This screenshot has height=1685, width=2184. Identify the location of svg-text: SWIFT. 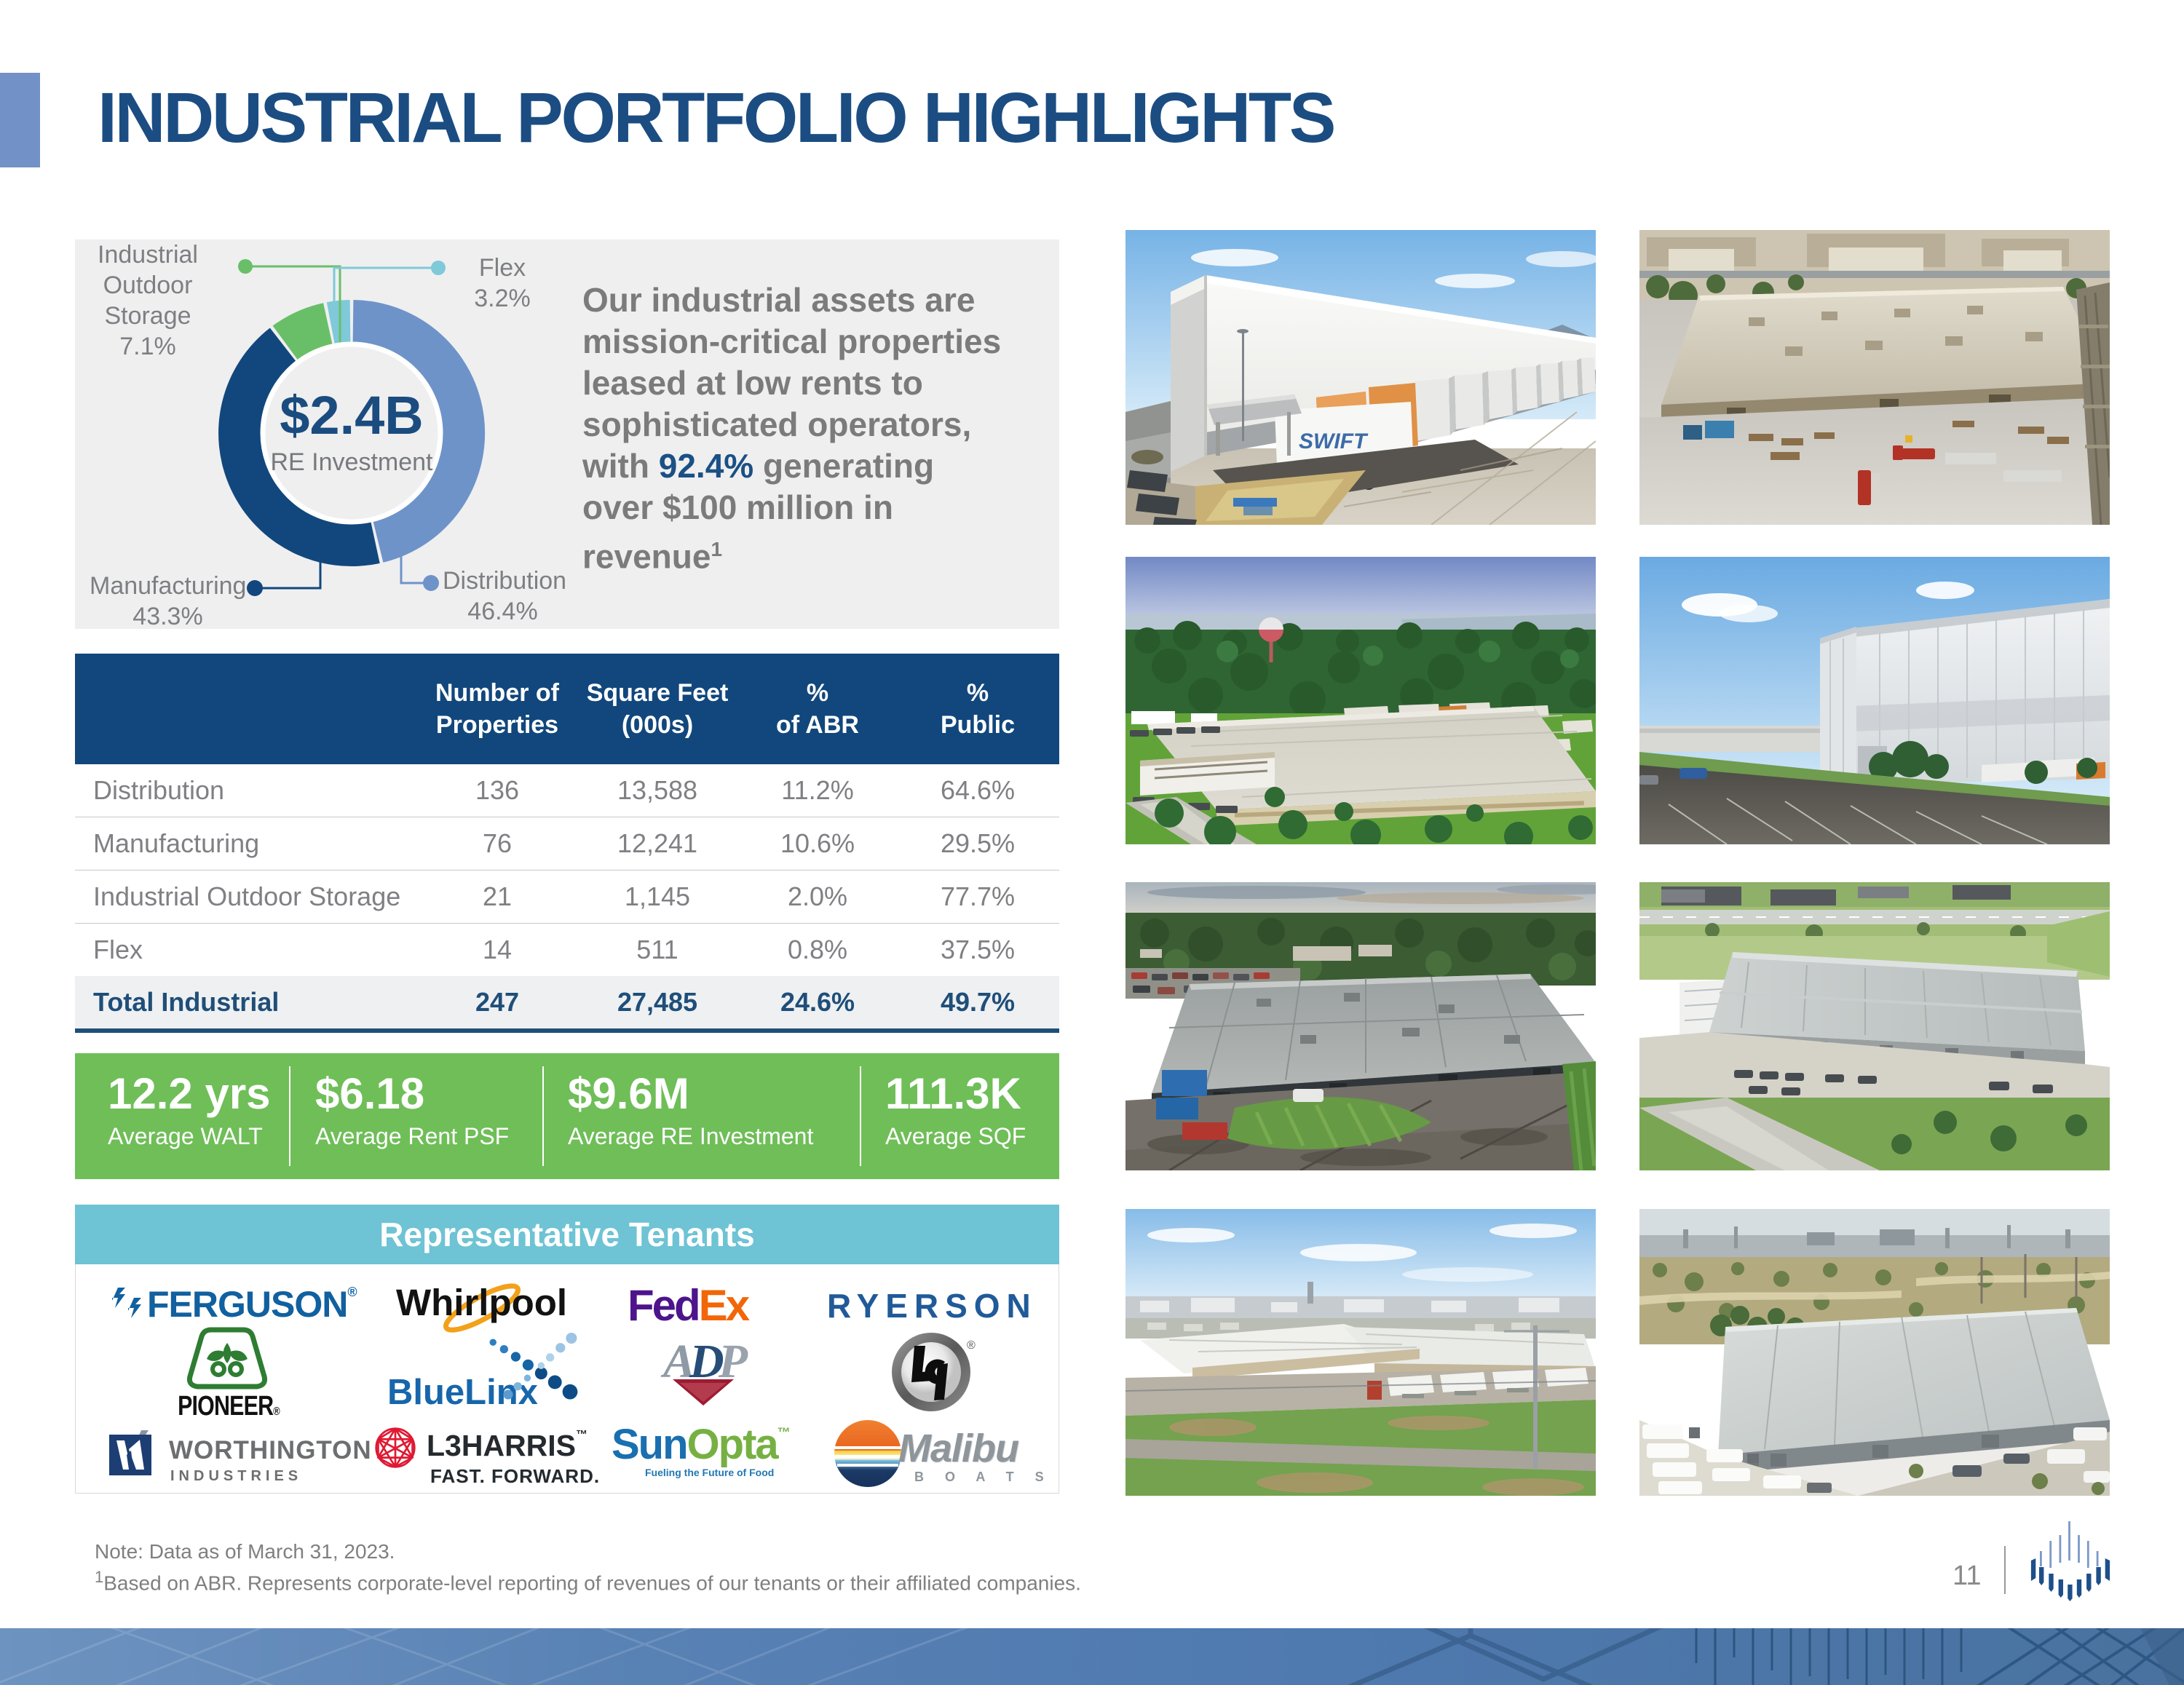
(1334, 441).